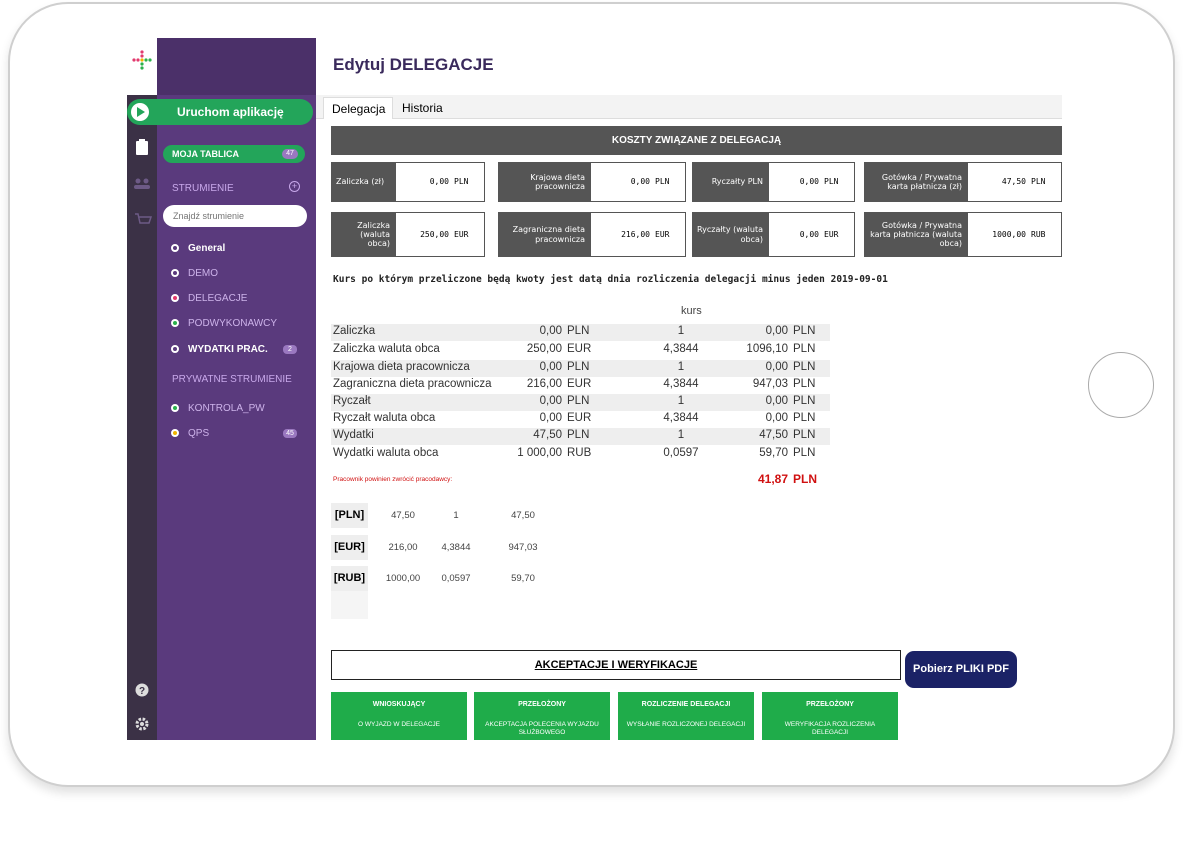 This screenshot has width=1183, height=861. I want to click on row-result: 59,70, so click(773, 453).